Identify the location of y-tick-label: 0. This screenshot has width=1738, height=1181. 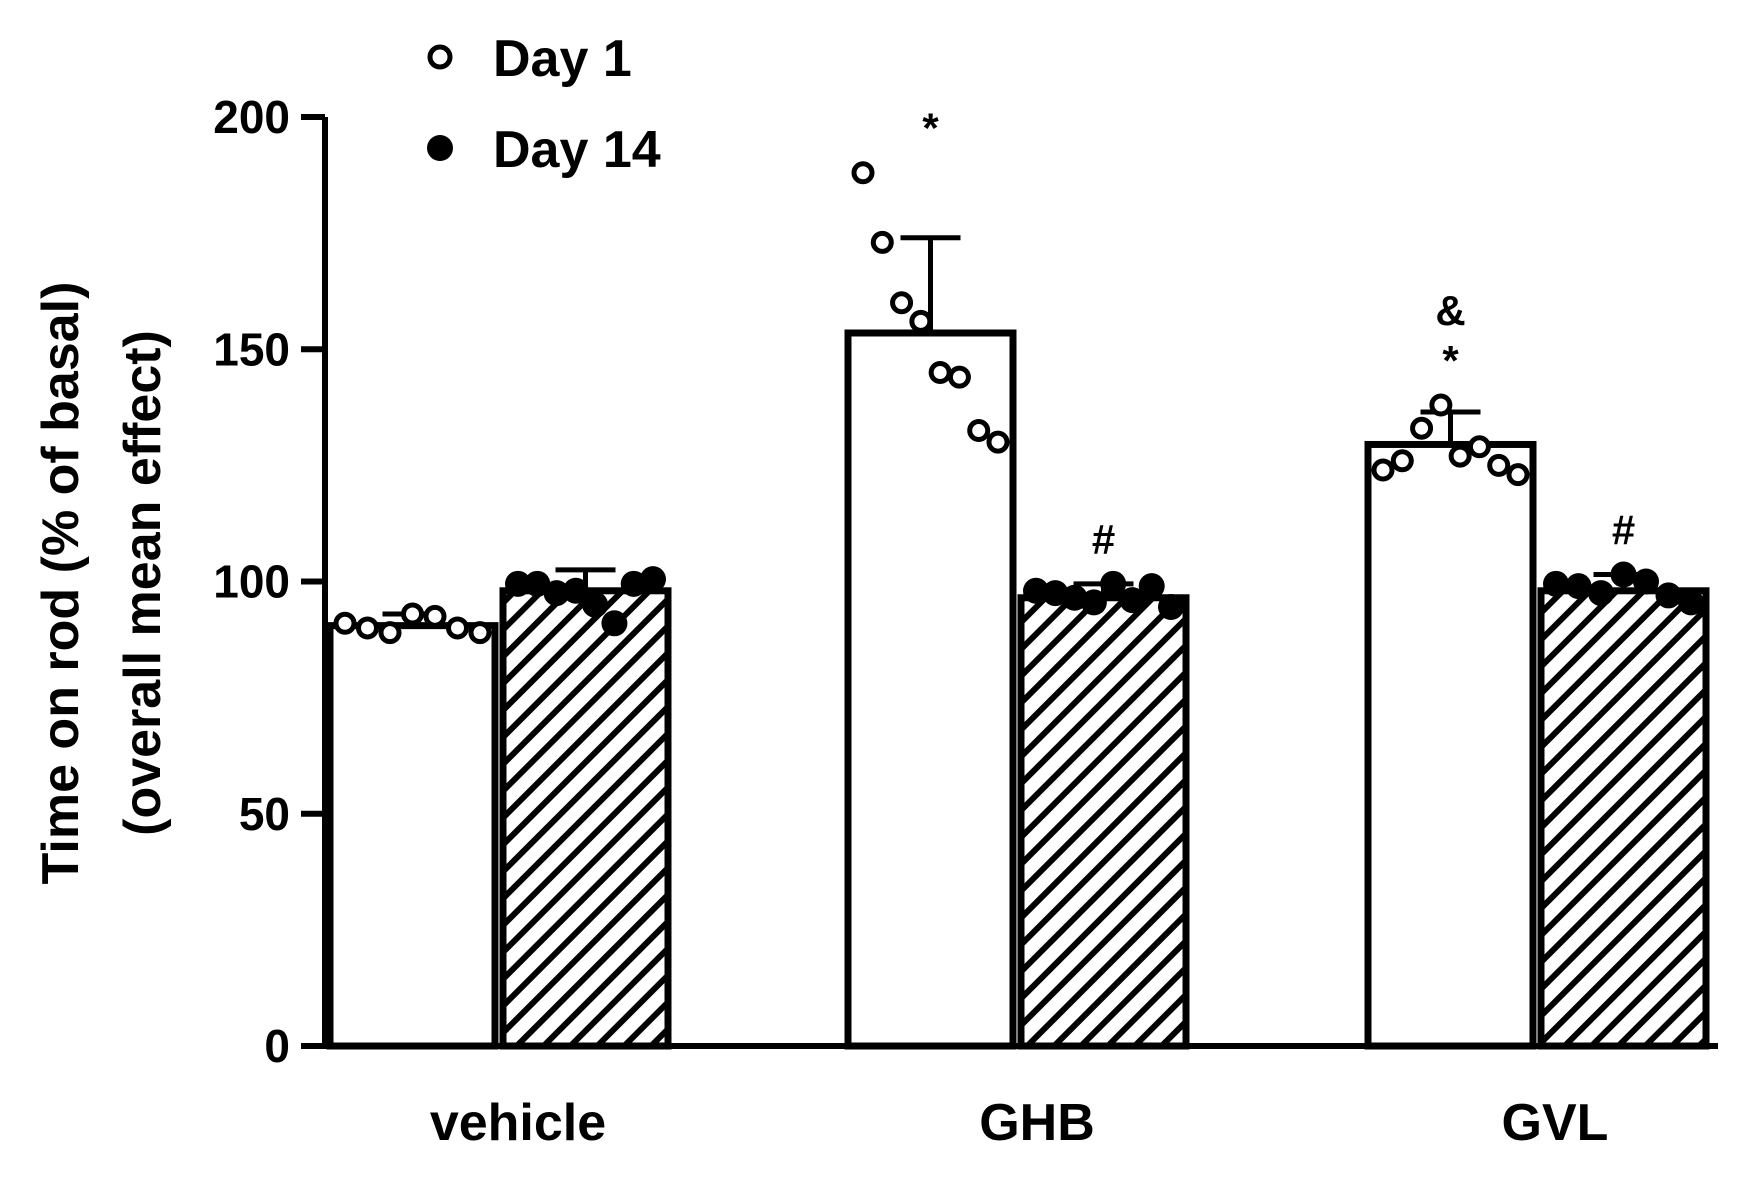
(277, 1046).